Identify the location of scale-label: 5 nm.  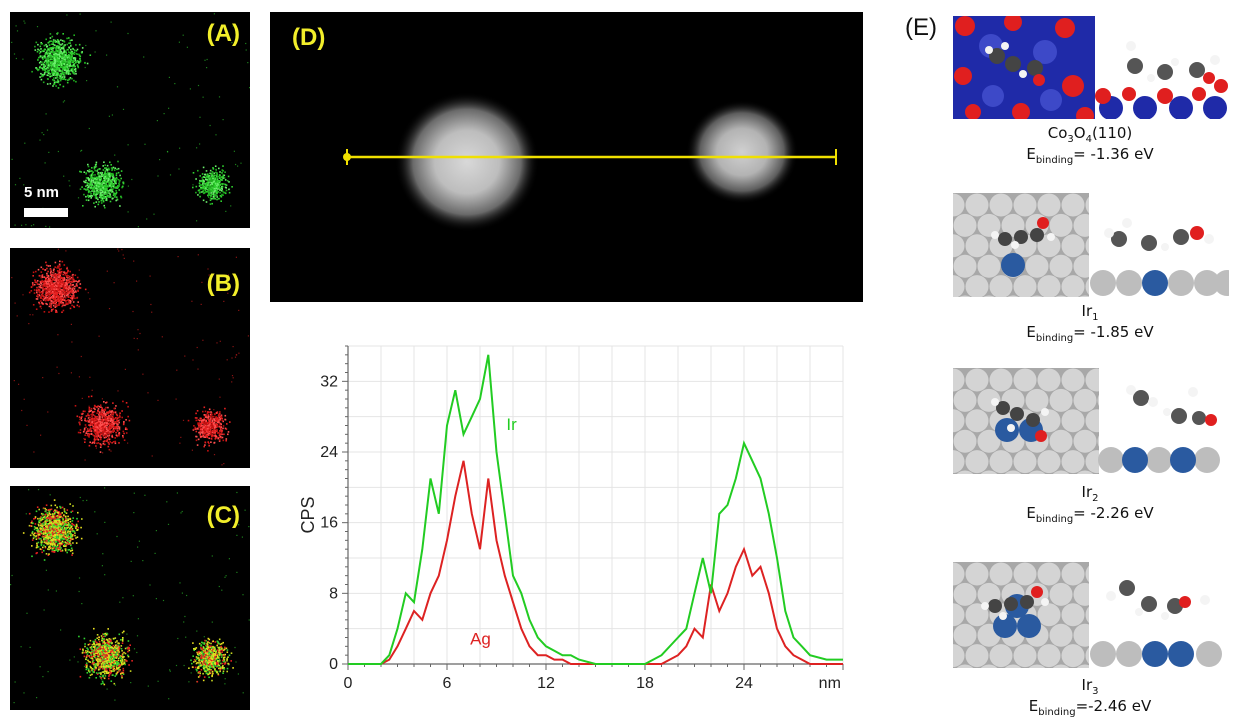
(42, 192).